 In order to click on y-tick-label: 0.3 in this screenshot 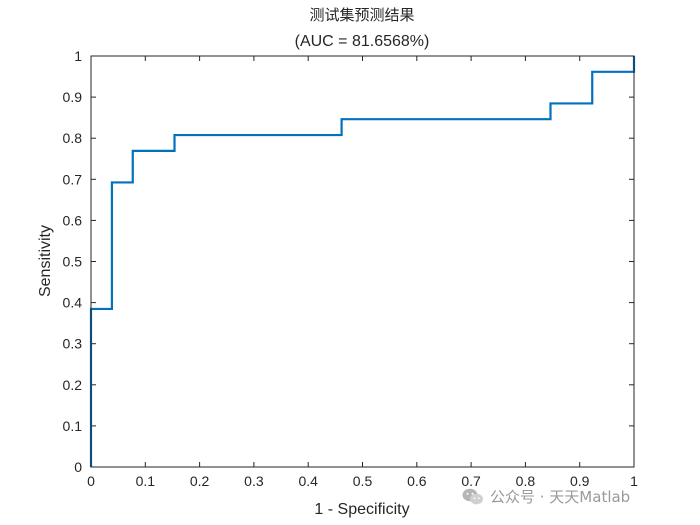, I will do `click(73, 344)`.